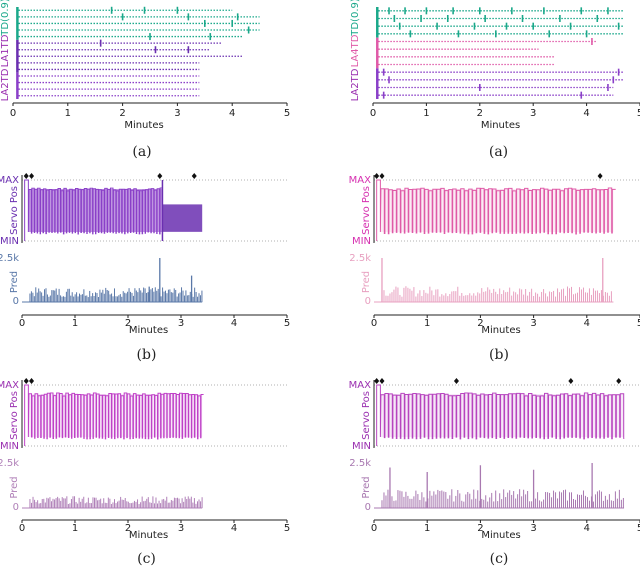 This screenshot has width=640, height=575. Describe the element at coordinates (499, 559) in the screenshot. I see `panel-caption: (c)` at that location.